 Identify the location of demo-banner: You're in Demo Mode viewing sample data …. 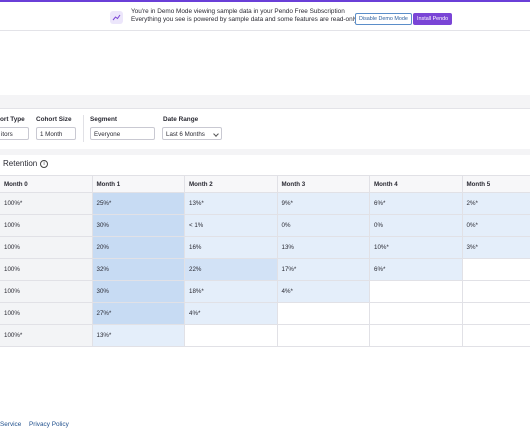
(265, 16).